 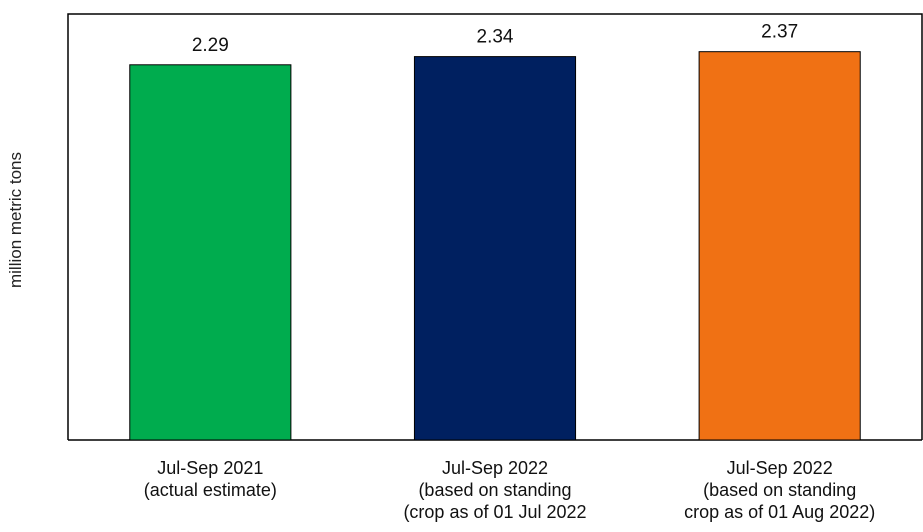 What do you see at coordinates (210, 479) in the screenshot?
I see `x-tick-label-1: Jul-Sep 2021 (actual estimate)` at bounding box center [210, 479].